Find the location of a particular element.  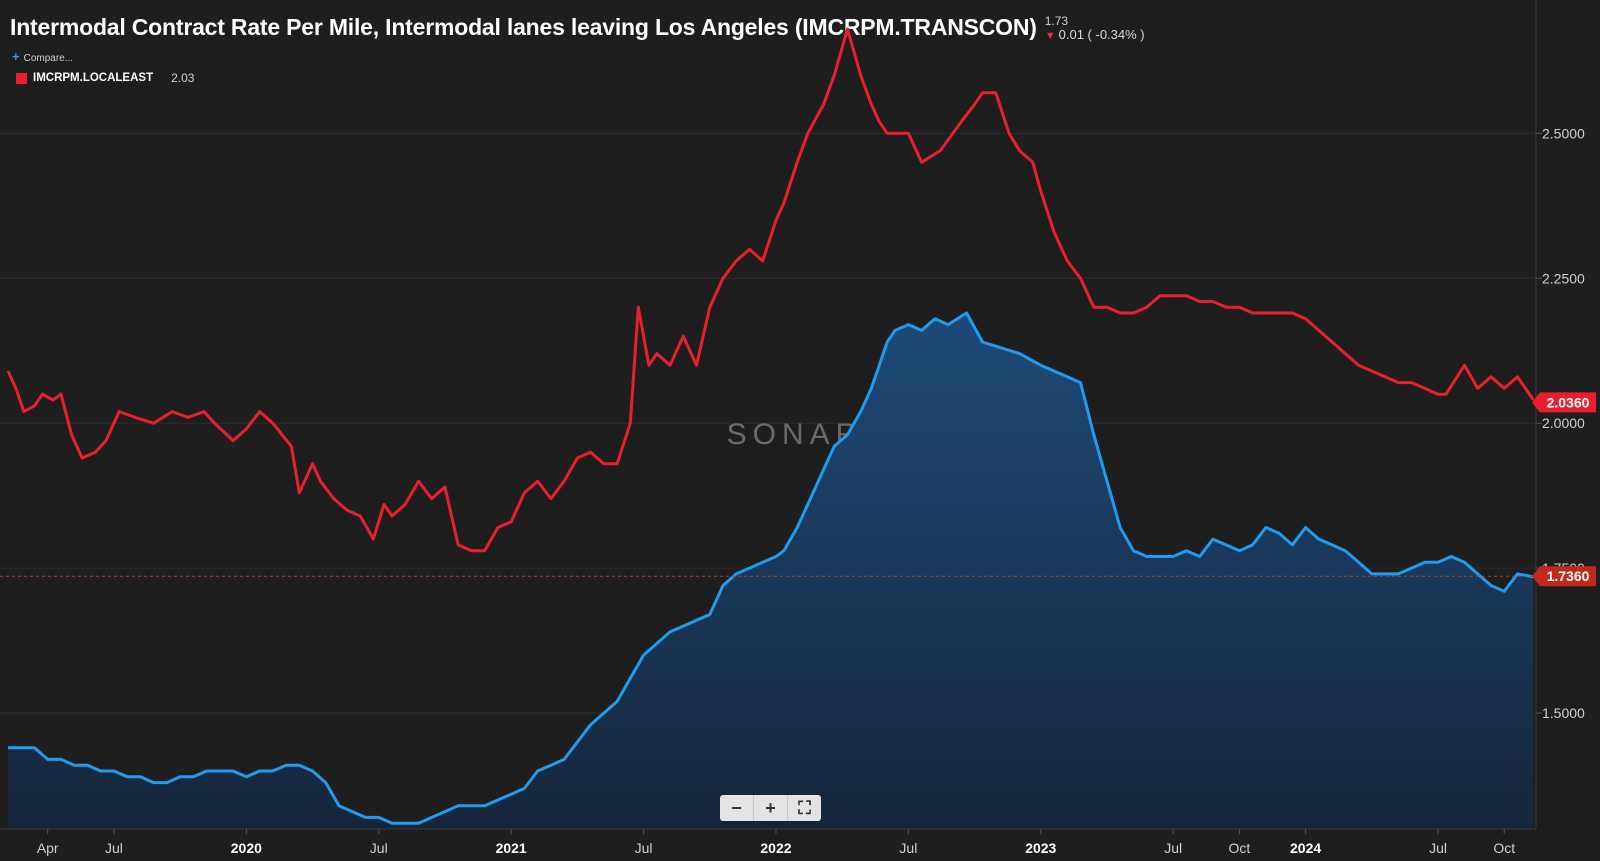

zoom-in-button: + is located at coordinates (771, 808).